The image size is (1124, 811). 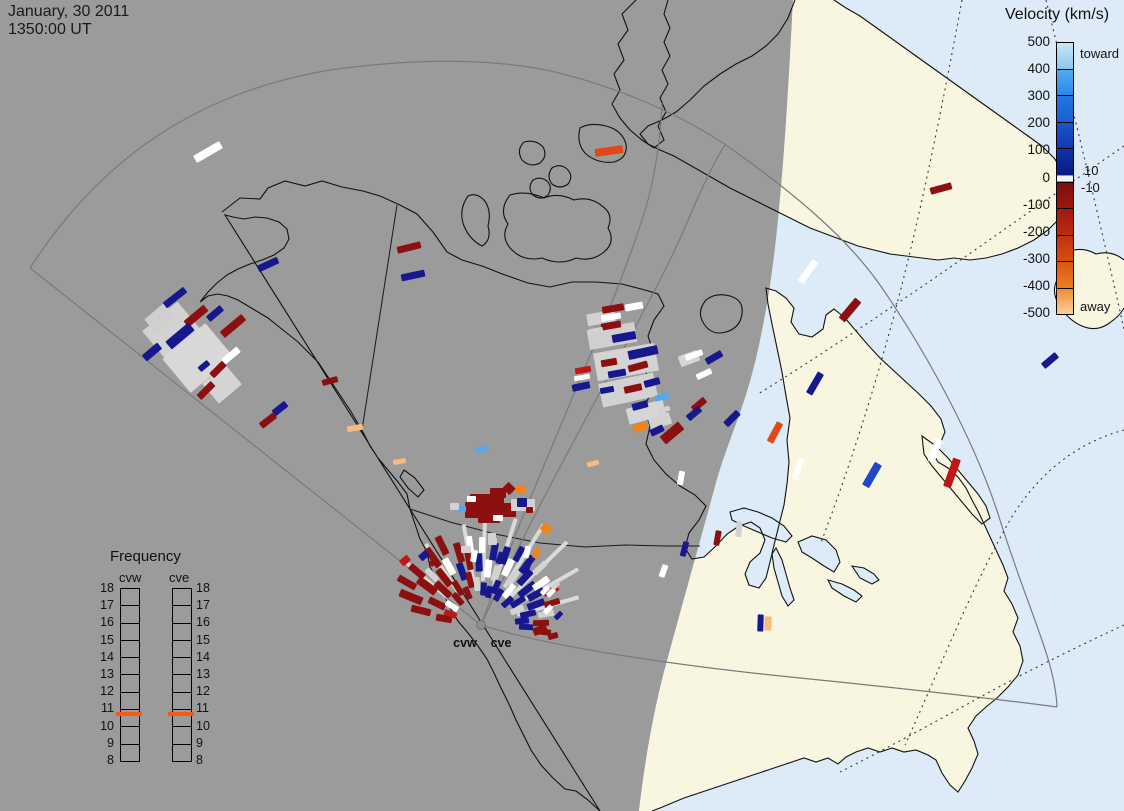 What do you see at coordinates (1038, 123) in the screenshot?
I see `velocity-tick-label: 200` at bounding box center [1038, 123].